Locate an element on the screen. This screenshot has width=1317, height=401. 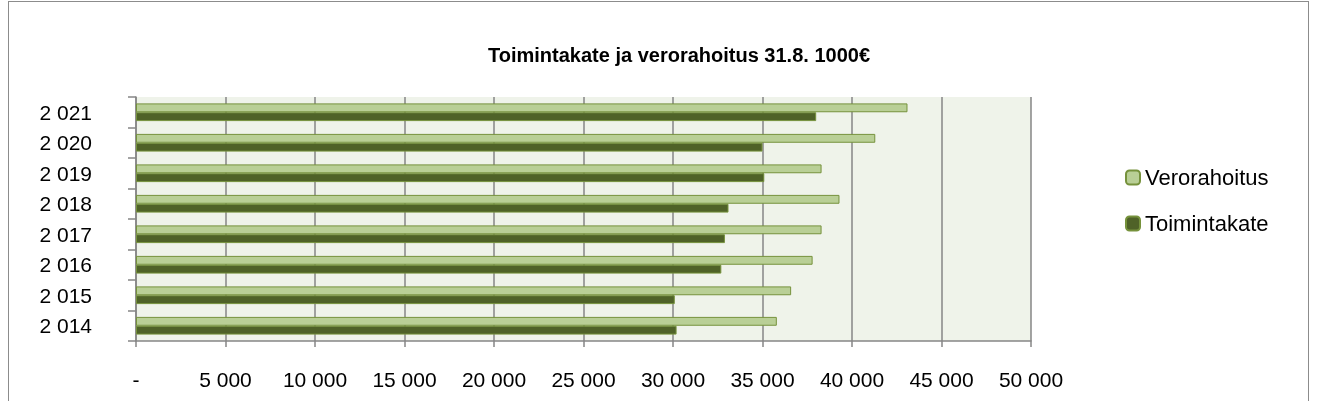
x-tick-label: 45 000 is located at coordinates (941, 379).